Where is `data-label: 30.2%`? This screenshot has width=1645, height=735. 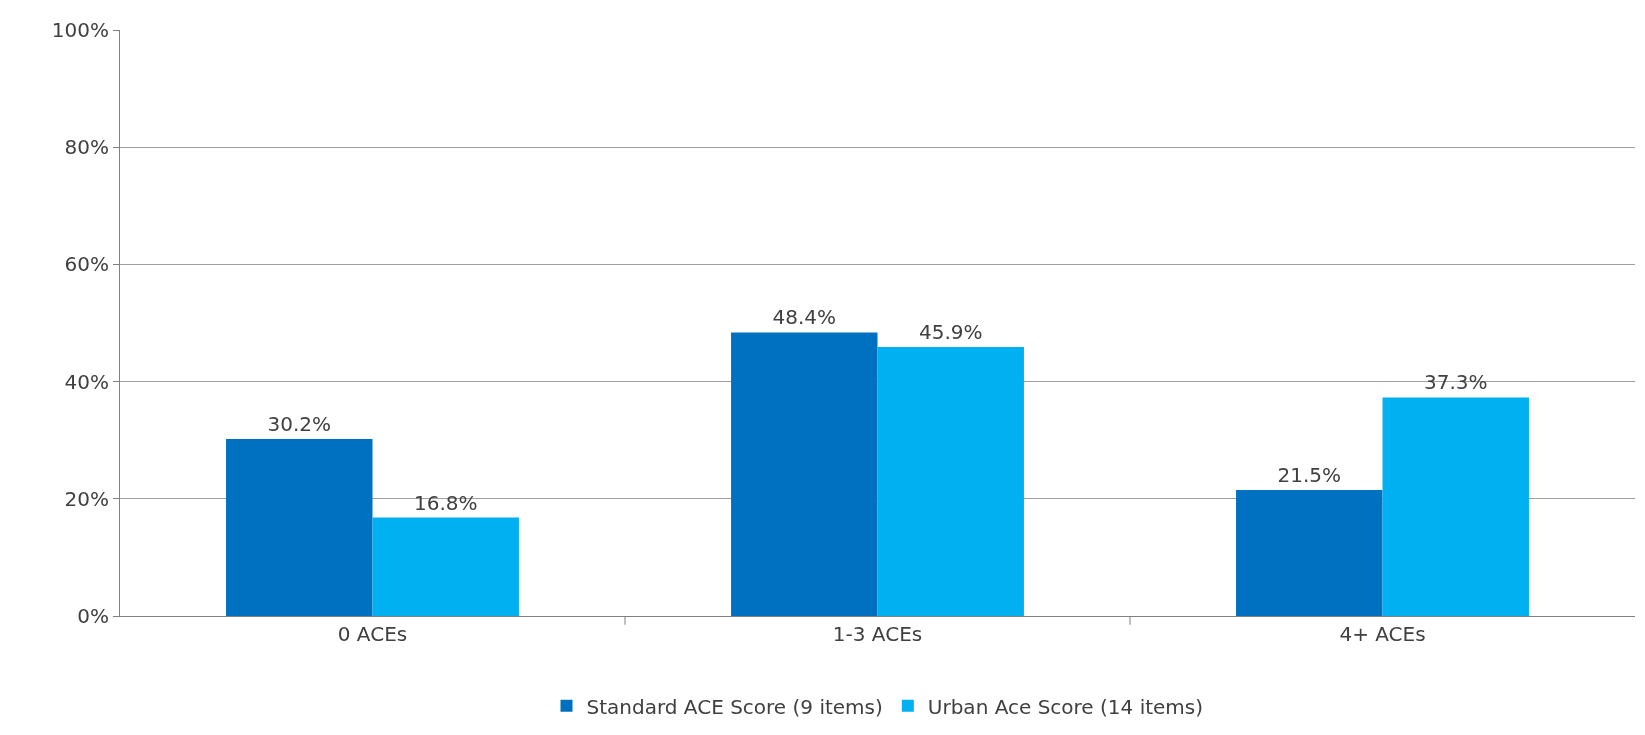 data-label: 30.2% is located at coordinates (299, 424).